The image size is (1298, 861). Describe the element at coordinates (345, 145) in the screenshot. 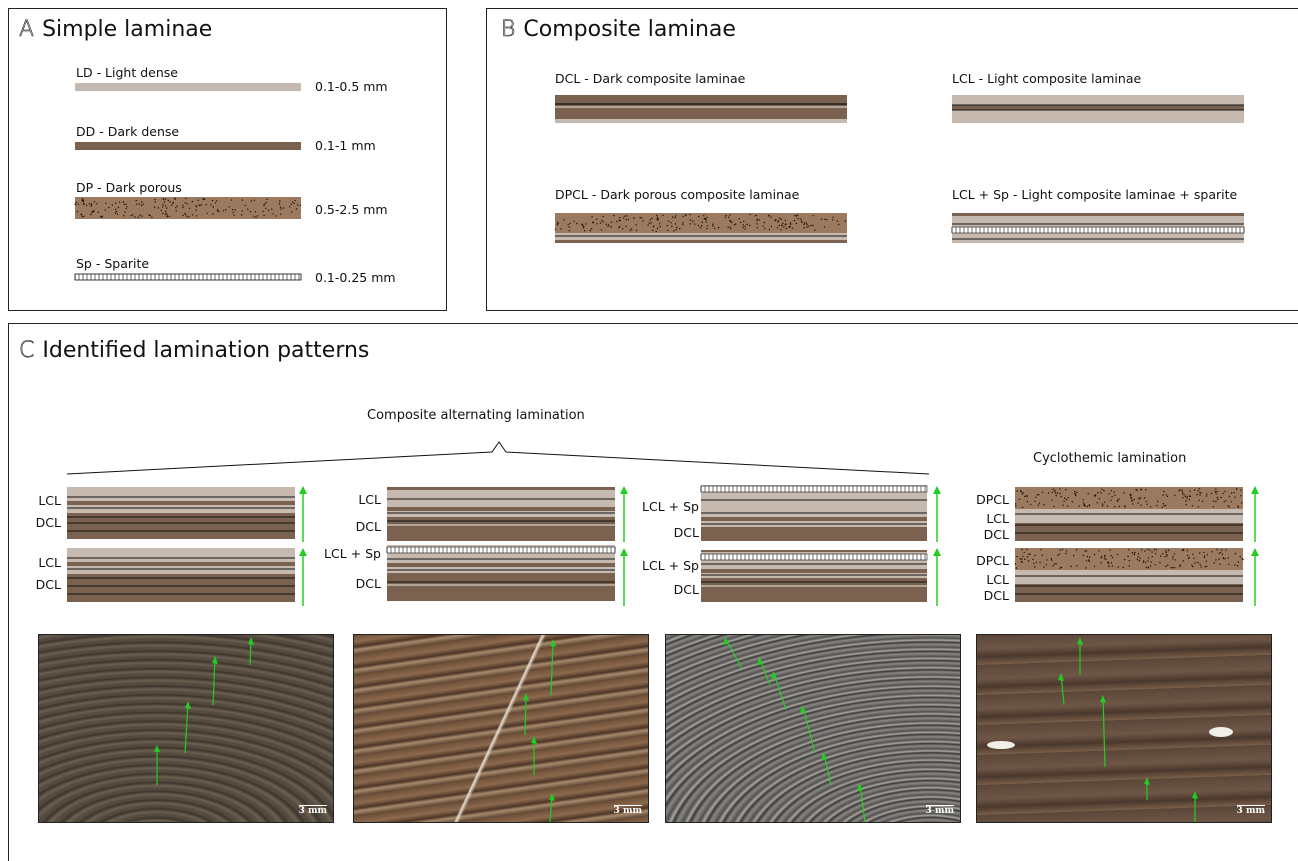

I see `dd-size: 0.1-1 mm` at that location.